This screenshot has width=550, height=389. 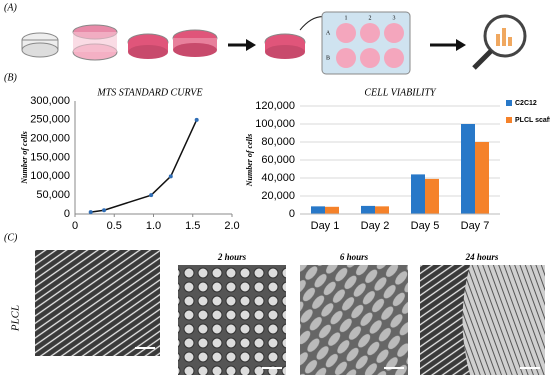 What do you see at coordinates (482, 257) in the screenshot?
I see `time-label: 24 hours` at bounding box center [482, 257].